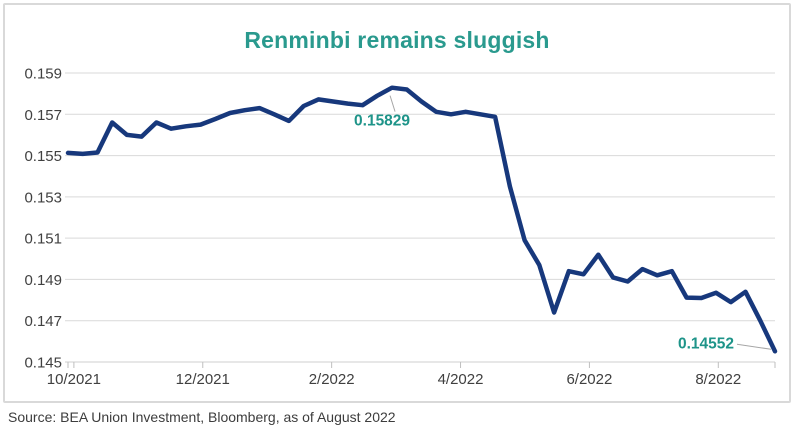  What do you see at coordinates (43, 280) in the screenshot?
I see `y-tick-label: 0.149` at bounding box center [43, 280].